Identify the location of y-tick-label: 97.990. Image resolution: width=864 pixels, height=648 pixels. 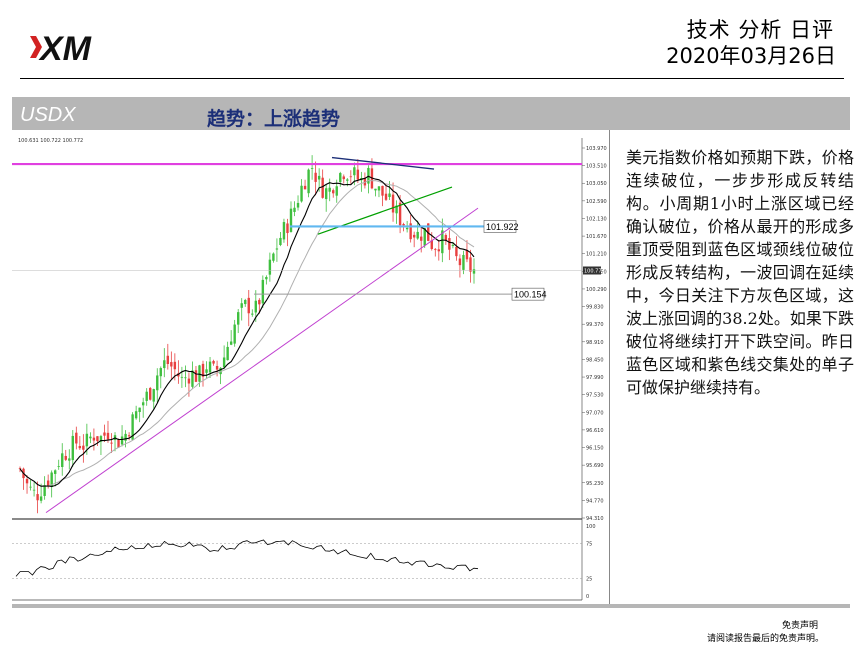
(595, 378).